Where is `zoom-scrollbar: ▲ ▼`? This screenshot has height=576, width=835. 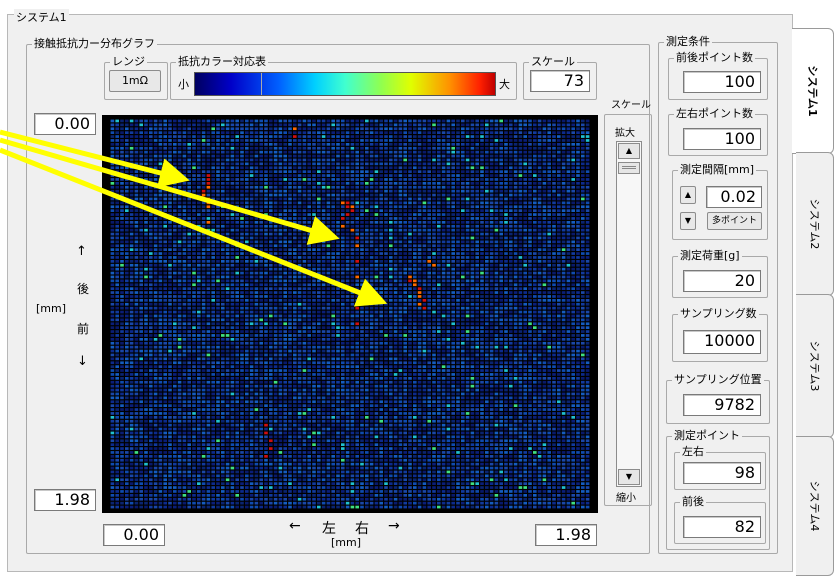 zoom-scrollbar: ▲ ▼ is located at coordinates (629, 314).